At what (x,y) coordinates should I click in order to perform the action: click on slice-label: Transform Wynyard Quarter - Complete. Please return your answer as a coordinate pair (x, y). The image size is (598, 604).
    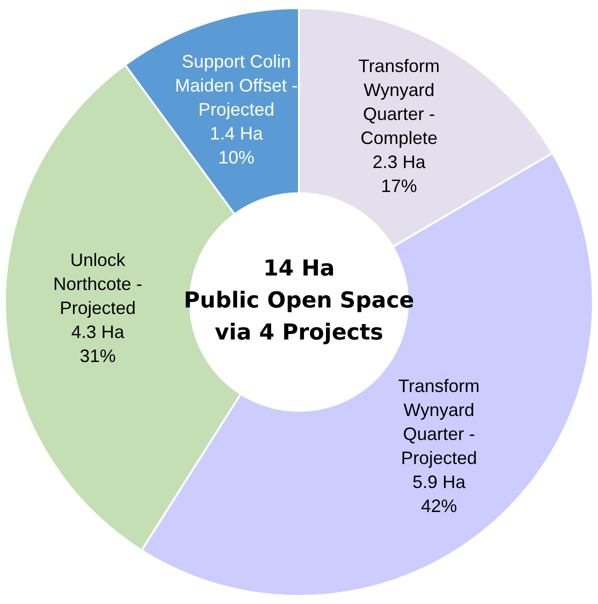
    Looking at the image, I should click on (399, 102).